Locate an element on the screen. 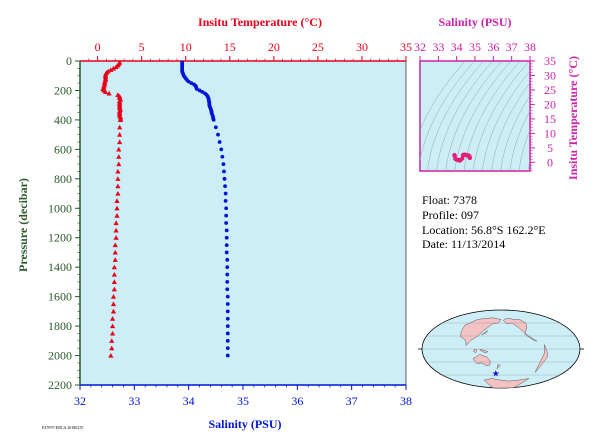  ts-temperature-tick-label: 5 is located at coordinates (550, 148).